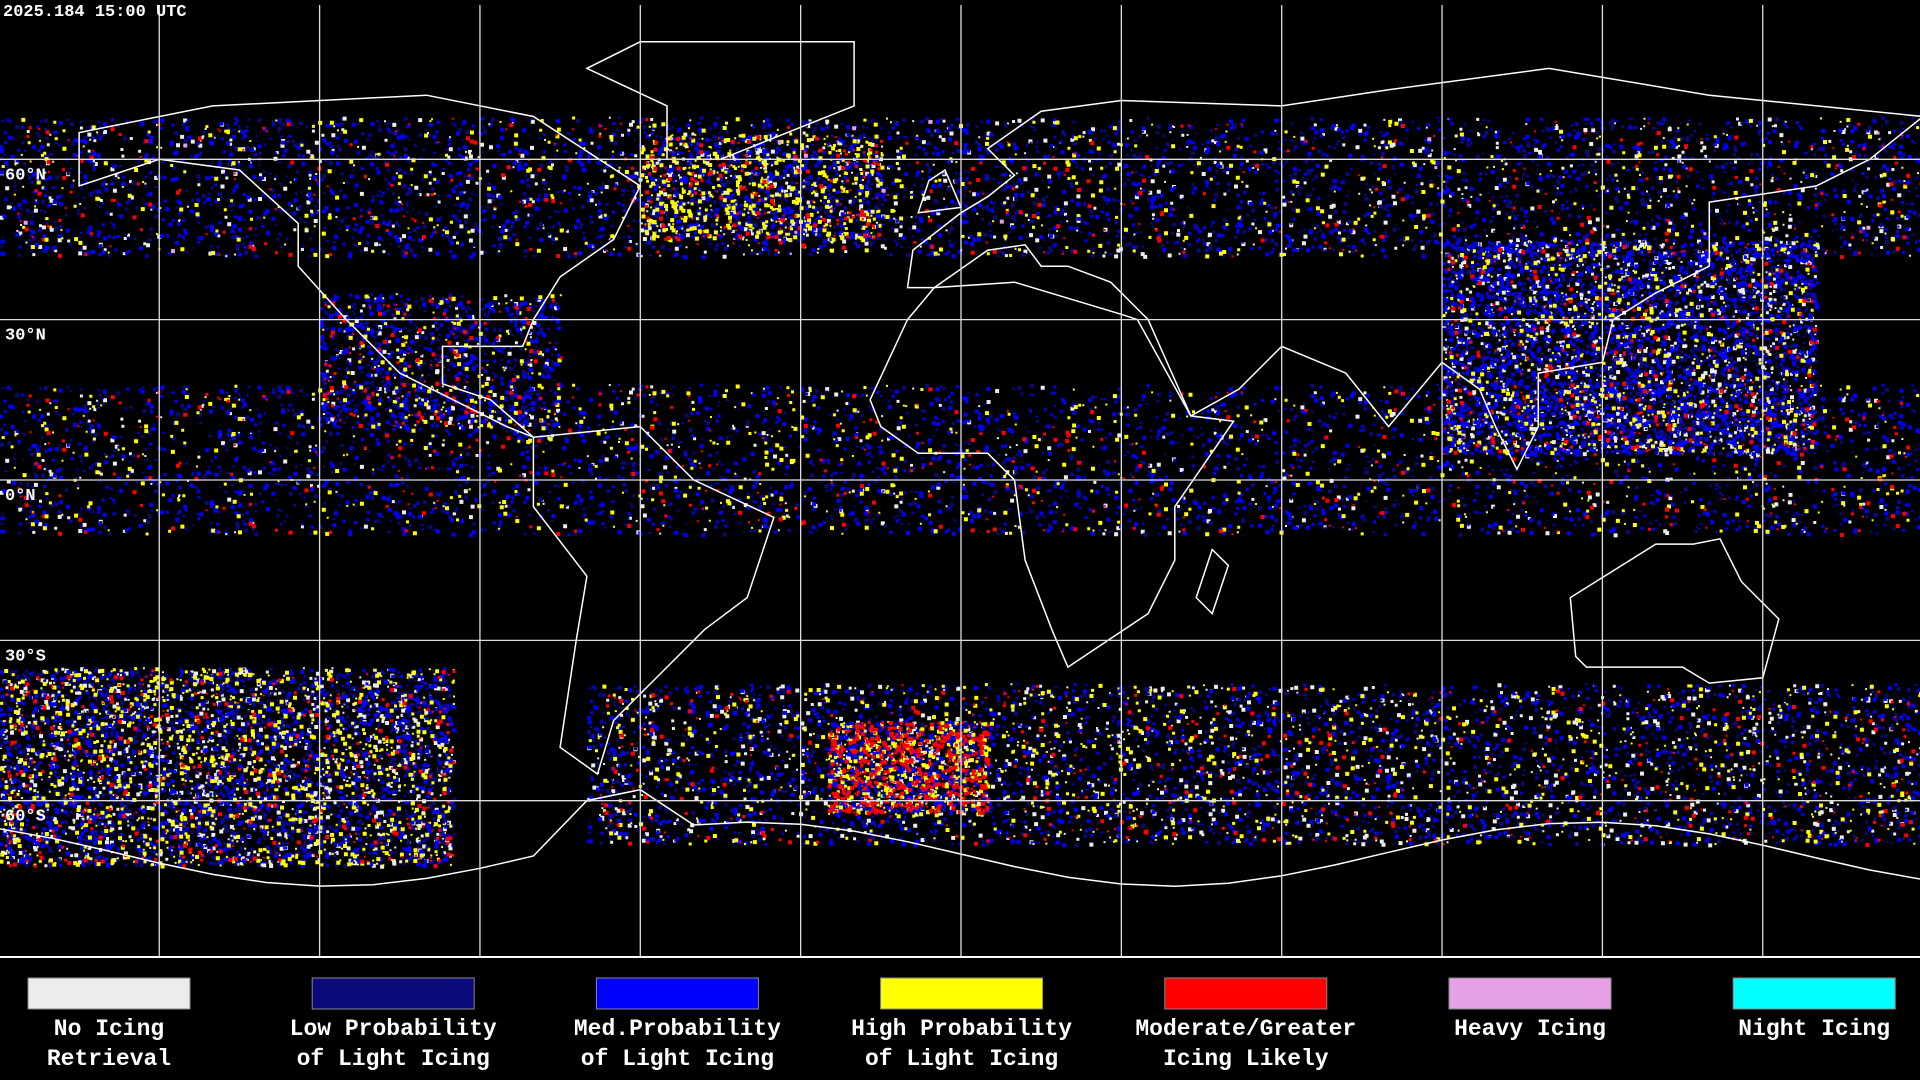 The image size is (1920, 1080). I want to click on legend-label: Heavy Icing, so click(1530, 1029).